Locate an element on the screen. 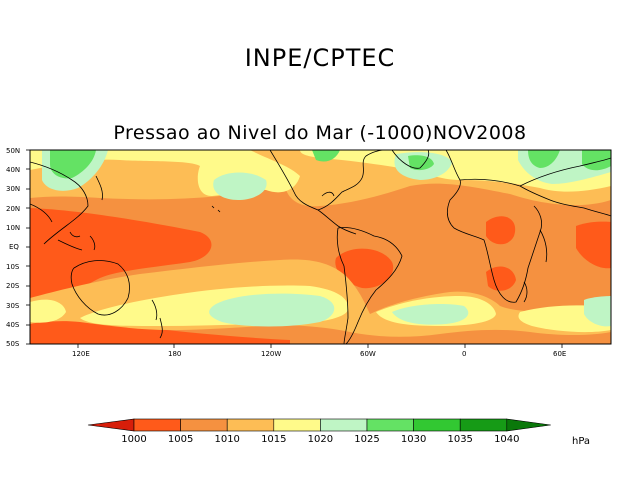 The width and height of the screenshot is (640, 494). lat-label-20s: 20S is located at coordinates (13, 286).